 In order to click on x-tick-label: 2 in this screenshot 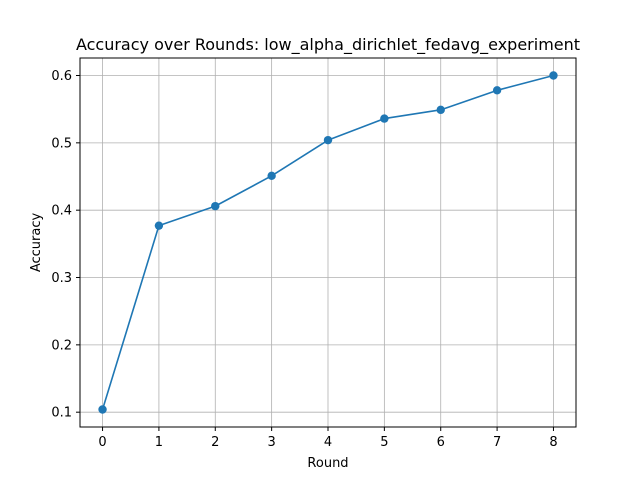, I will do `click(215, 442)`.